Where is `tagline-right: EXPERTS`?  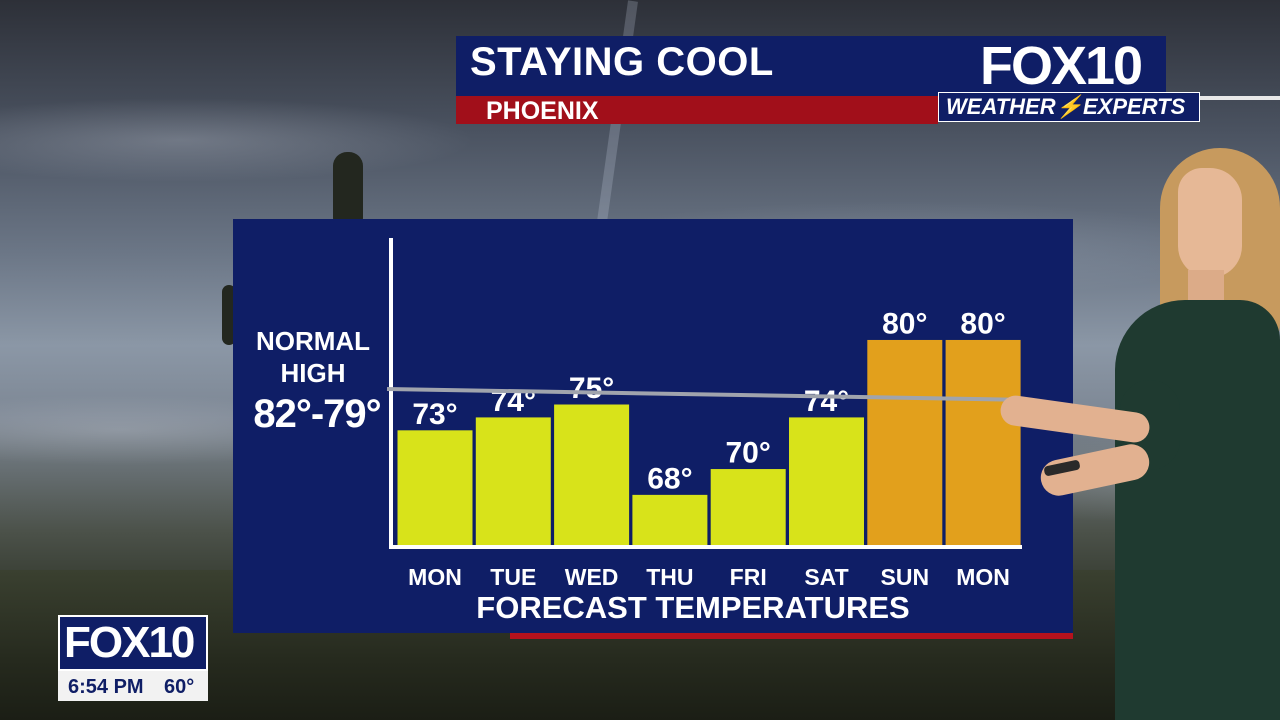 tagline-right: EXPERTS is located at coordinates (1134, 106).